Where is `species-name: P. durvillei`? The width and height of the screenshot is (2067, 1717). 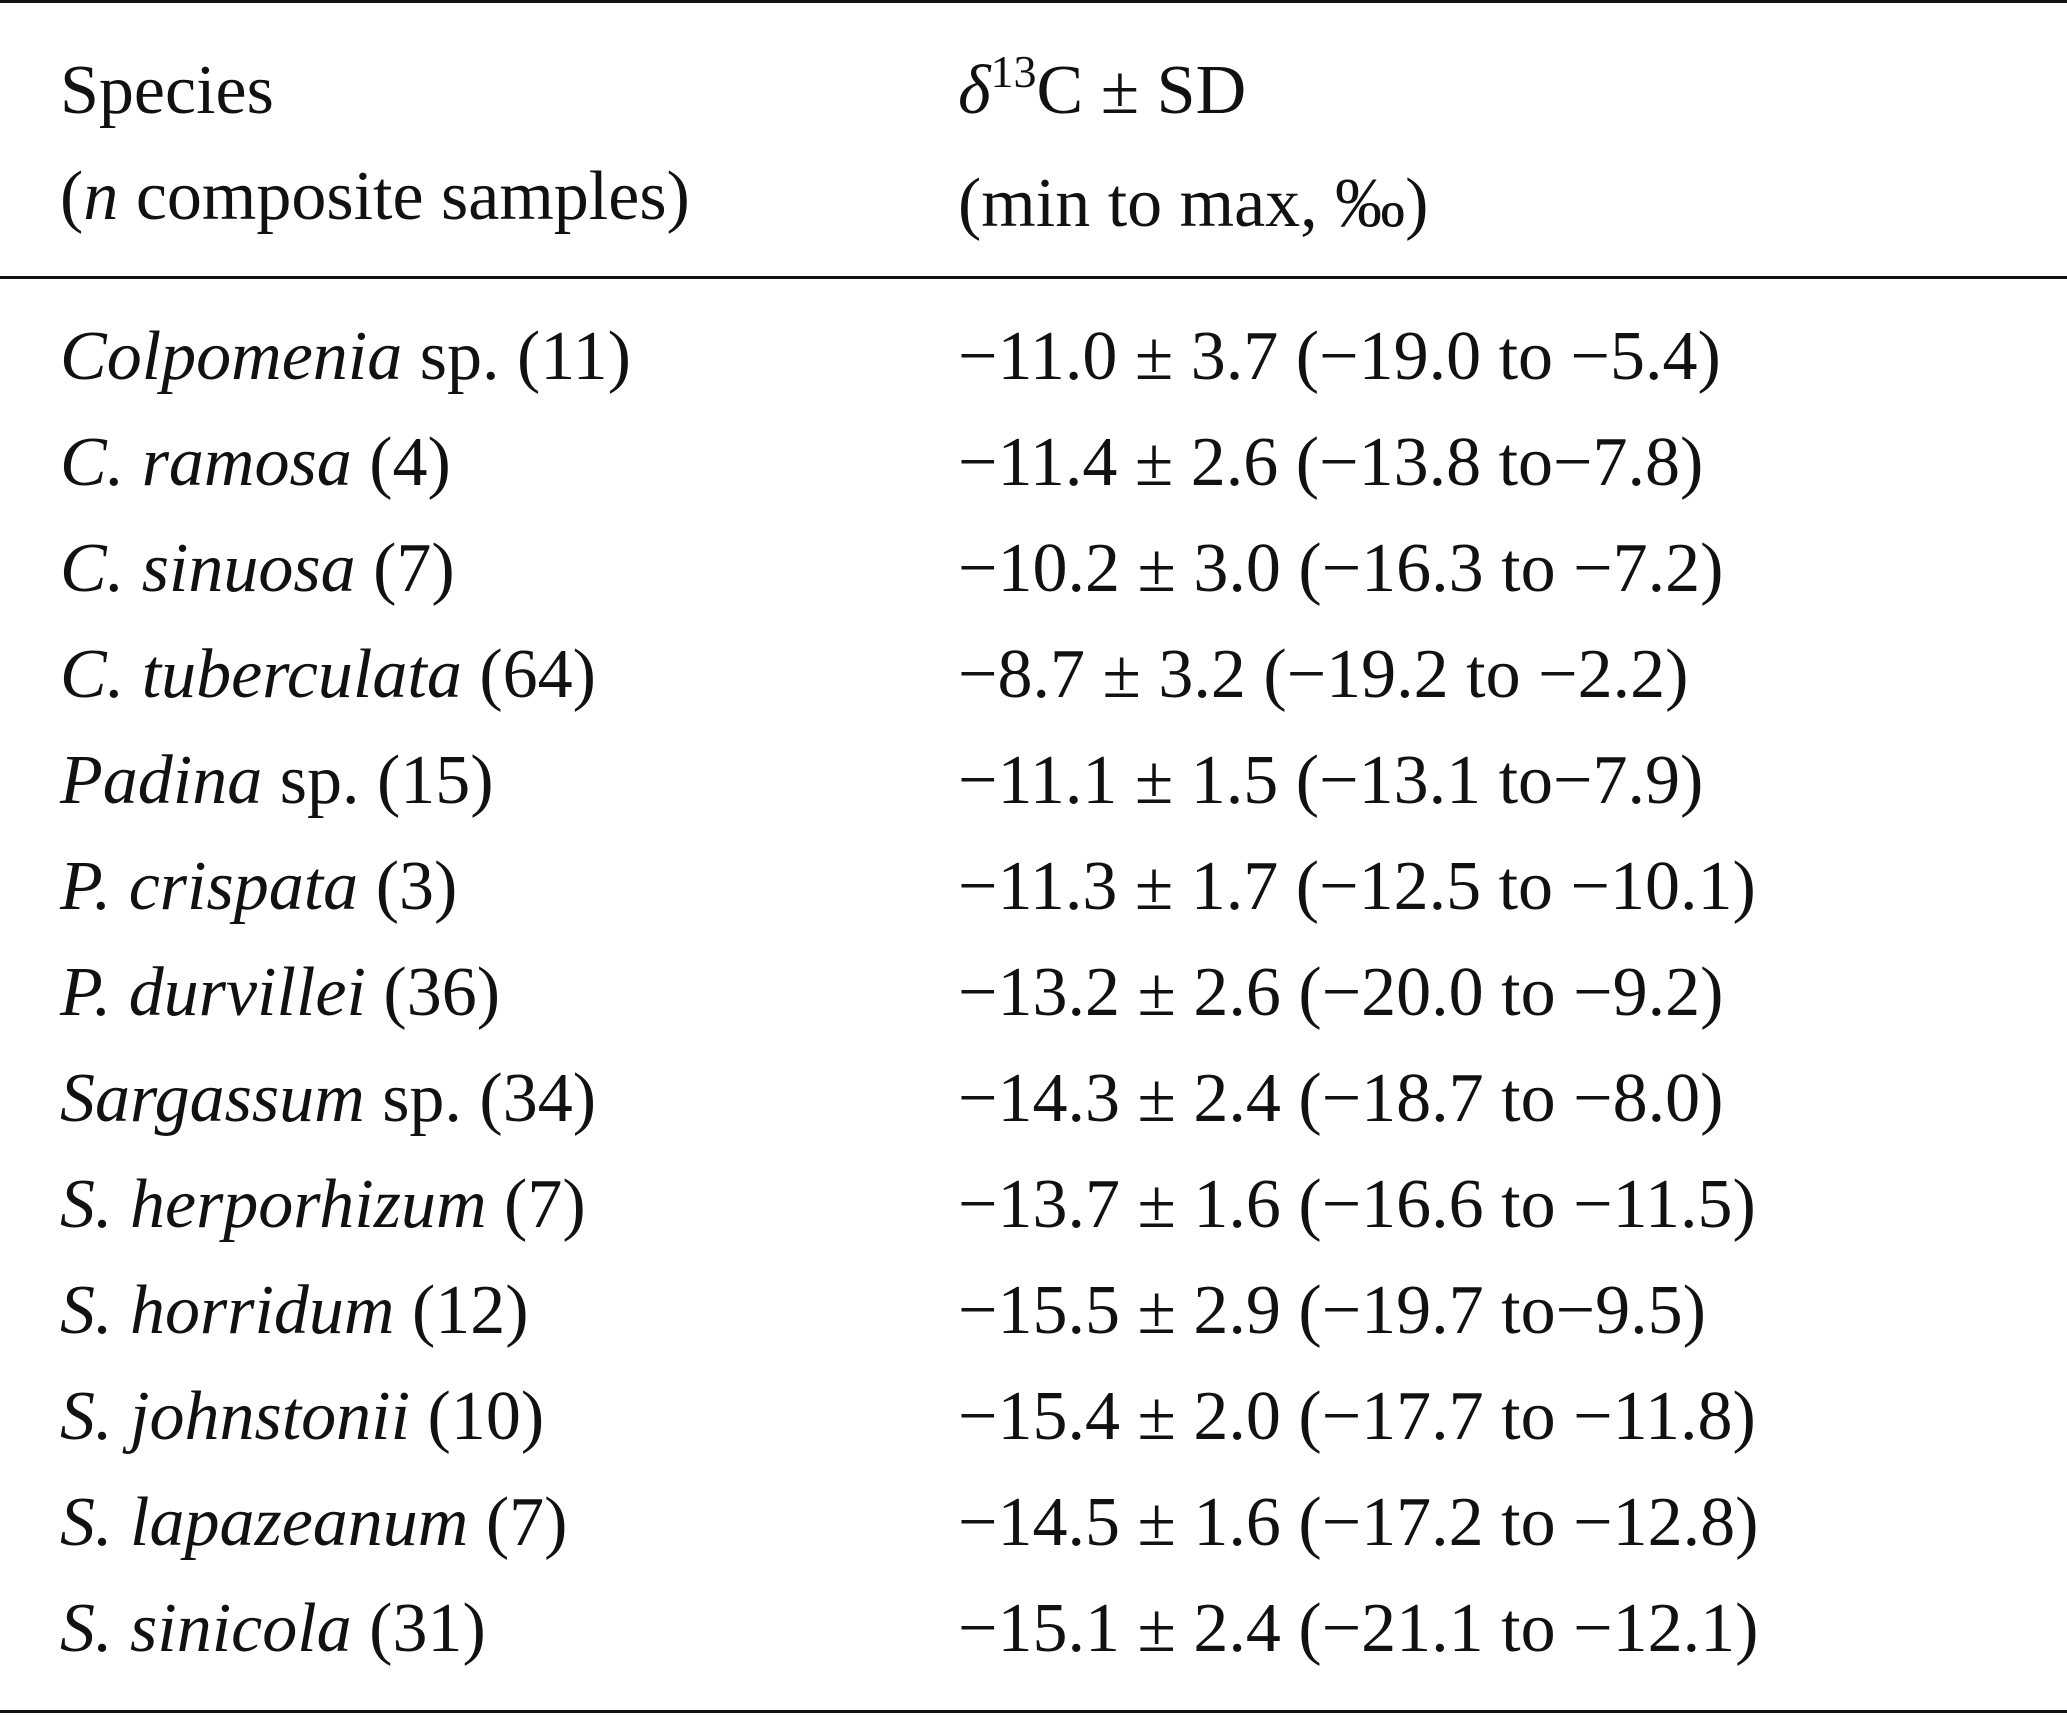
species-name: P. durvillei is located at coordinates (213, 992).